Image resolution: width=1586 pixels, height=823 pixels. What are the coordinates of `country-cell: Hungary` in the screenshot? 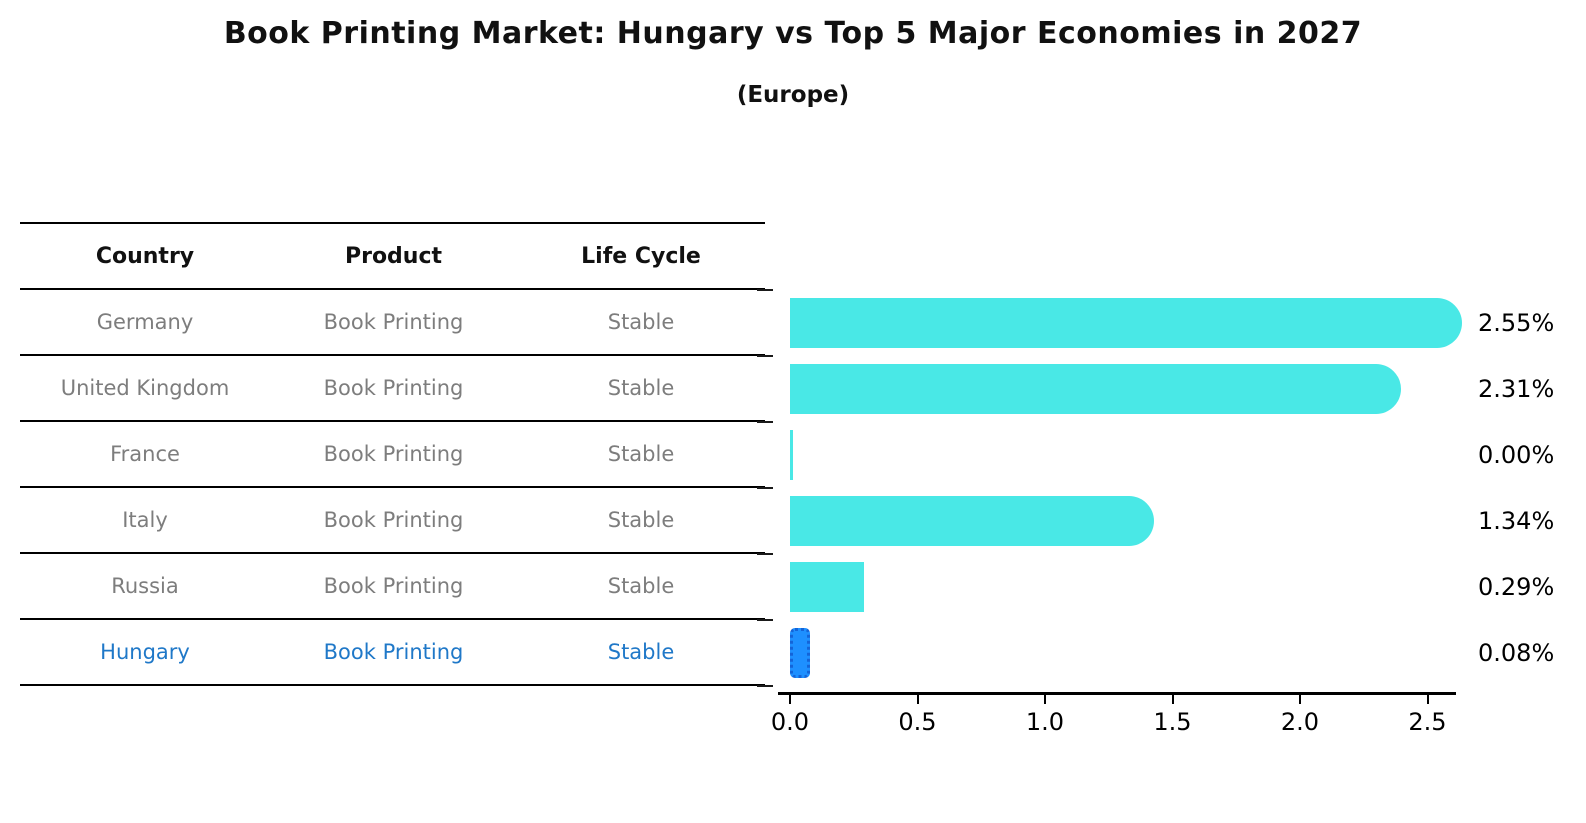 It's located at (145, 652).